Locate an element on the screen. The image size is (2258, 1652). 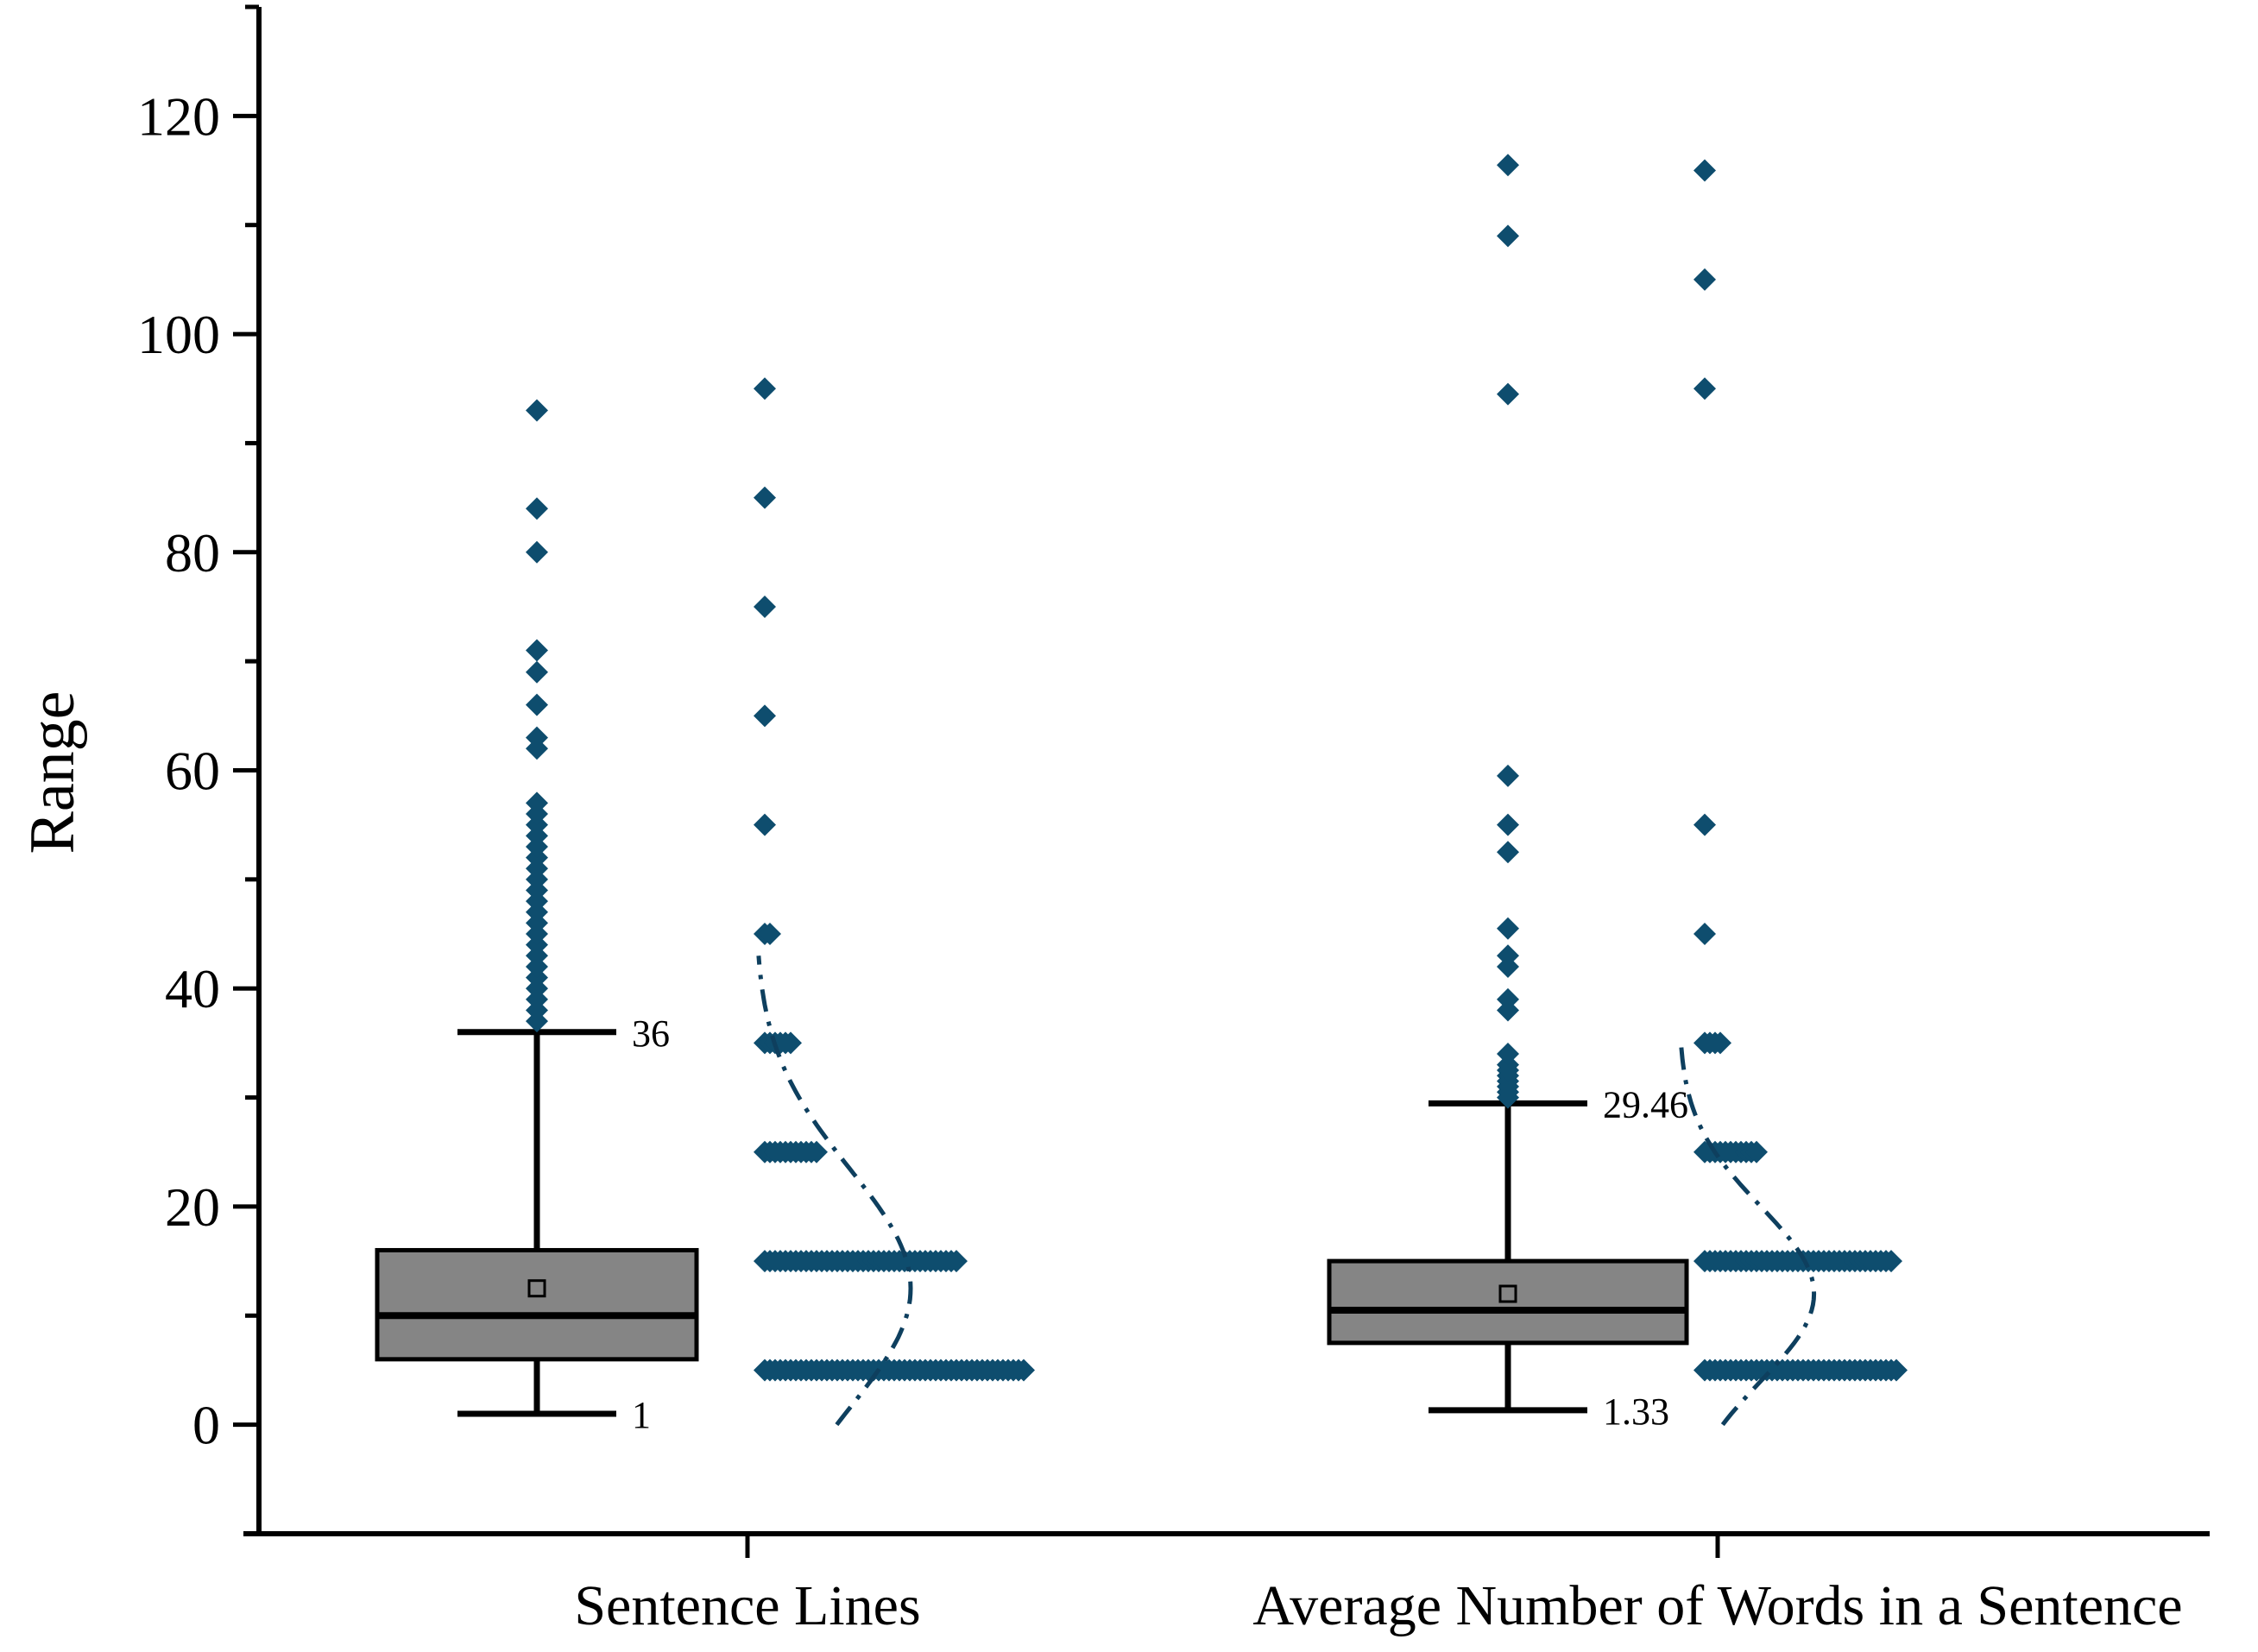
y-tick-label: 40 is located at coordinates (192, 989).